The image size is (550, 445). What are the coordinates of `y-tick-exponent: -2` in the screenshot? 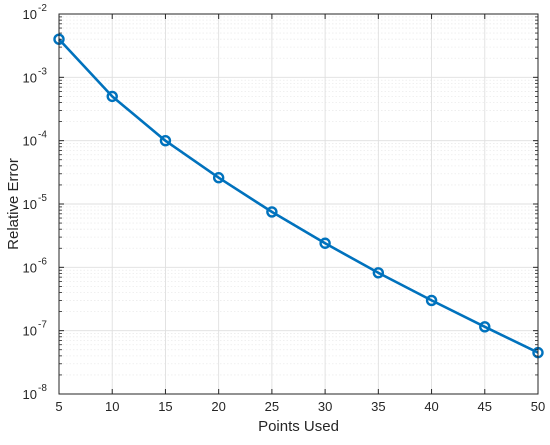 It's located at (42, 8).